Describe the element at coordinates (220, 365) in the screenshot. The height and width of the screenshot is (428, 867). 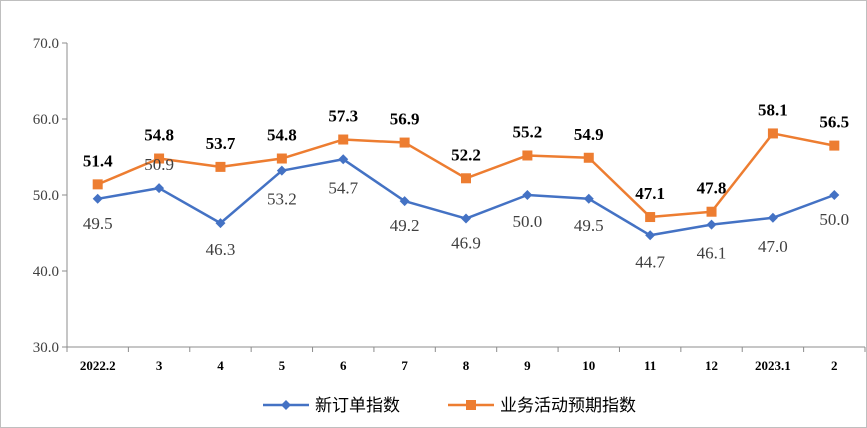
I see `x-tick-label: 4` at that location.